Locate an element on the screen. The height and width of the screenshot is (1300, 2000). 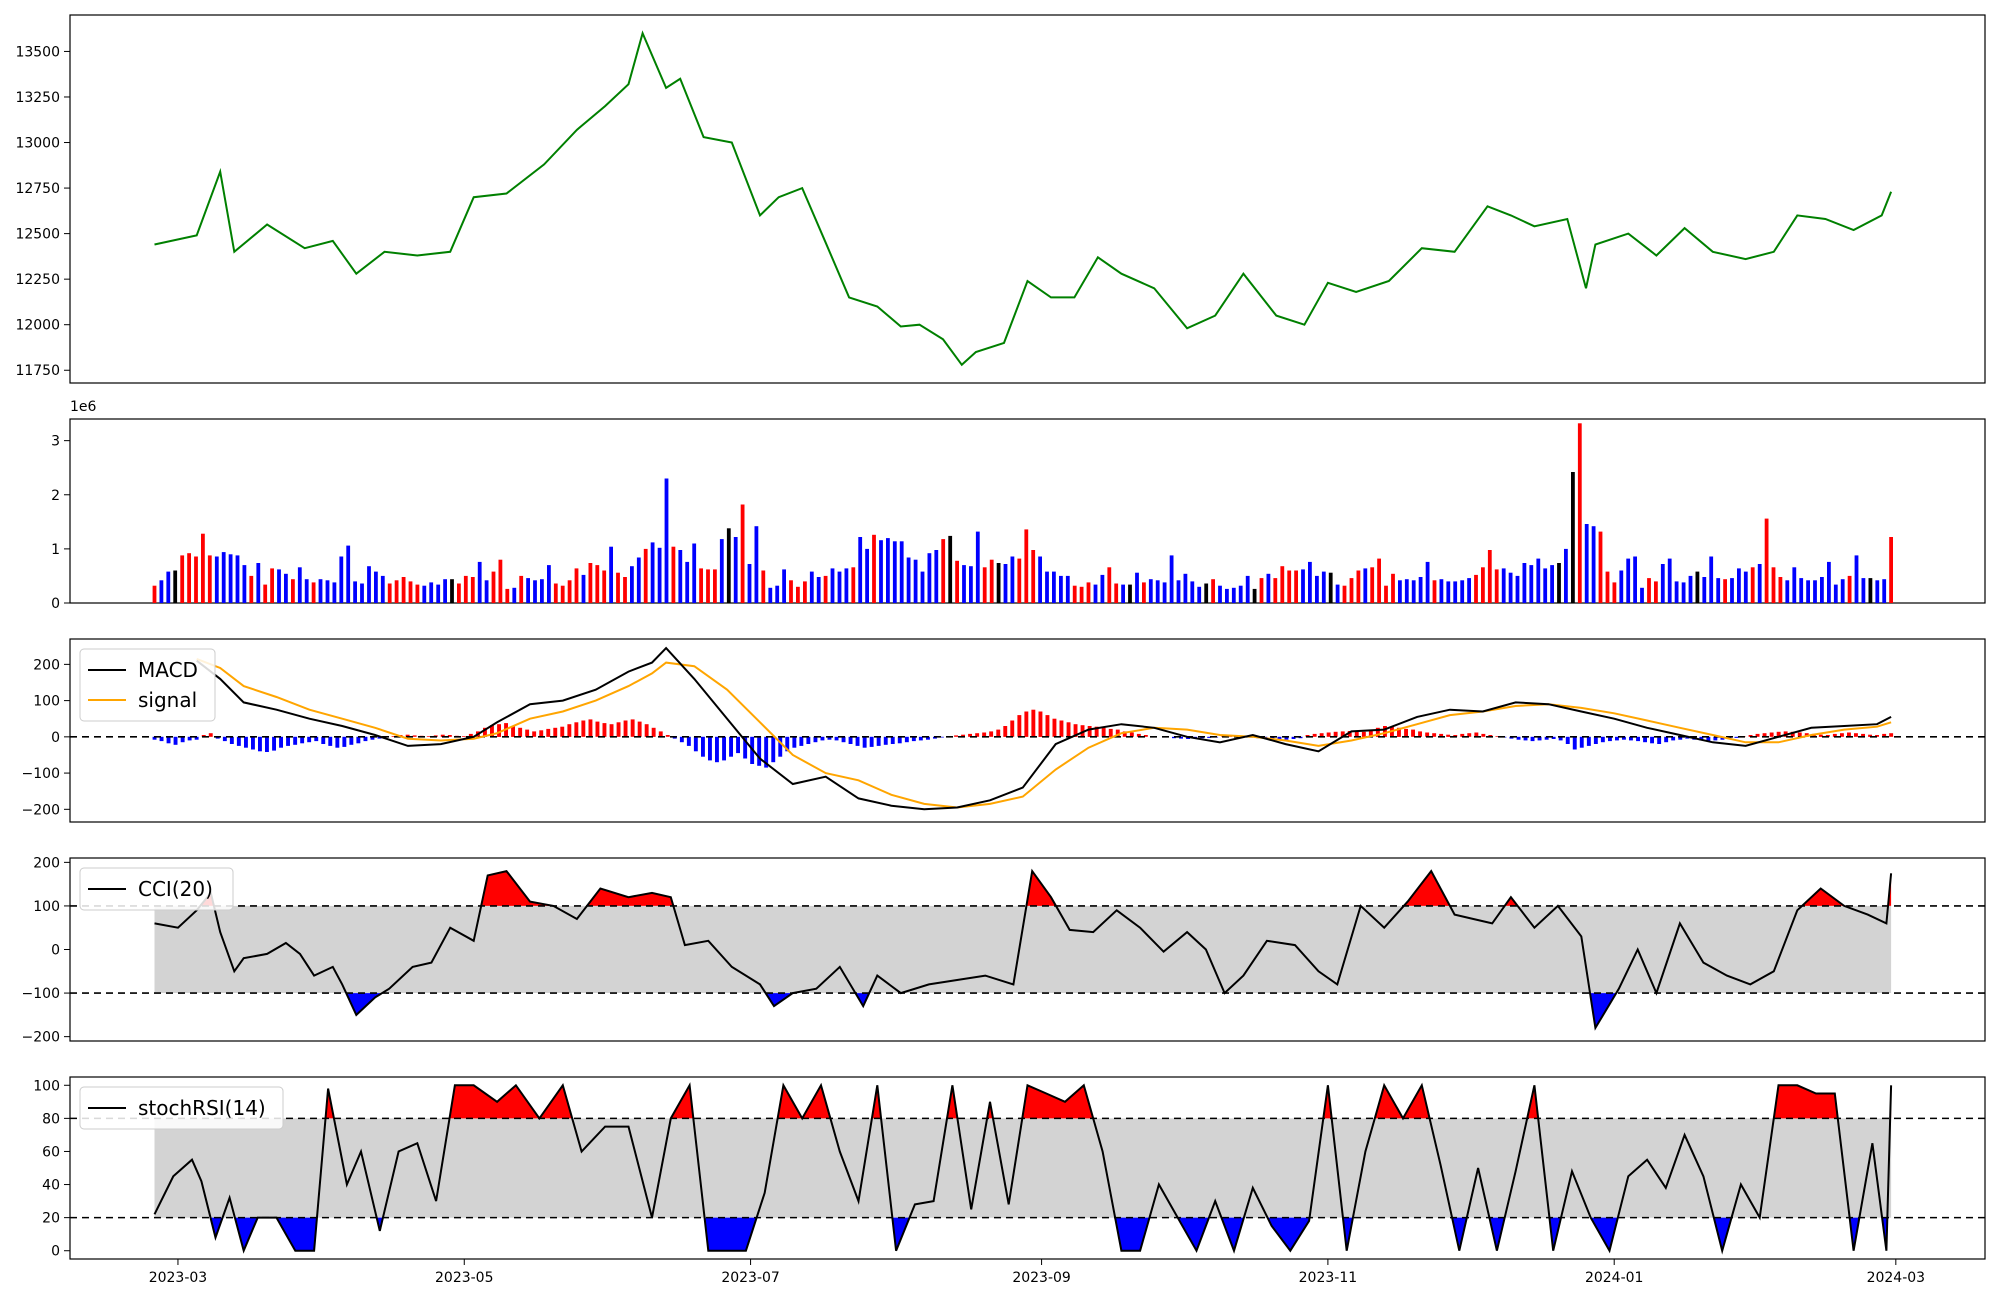
stochrsi-ytick-label: 40 is located at coordinates (51, 1186).